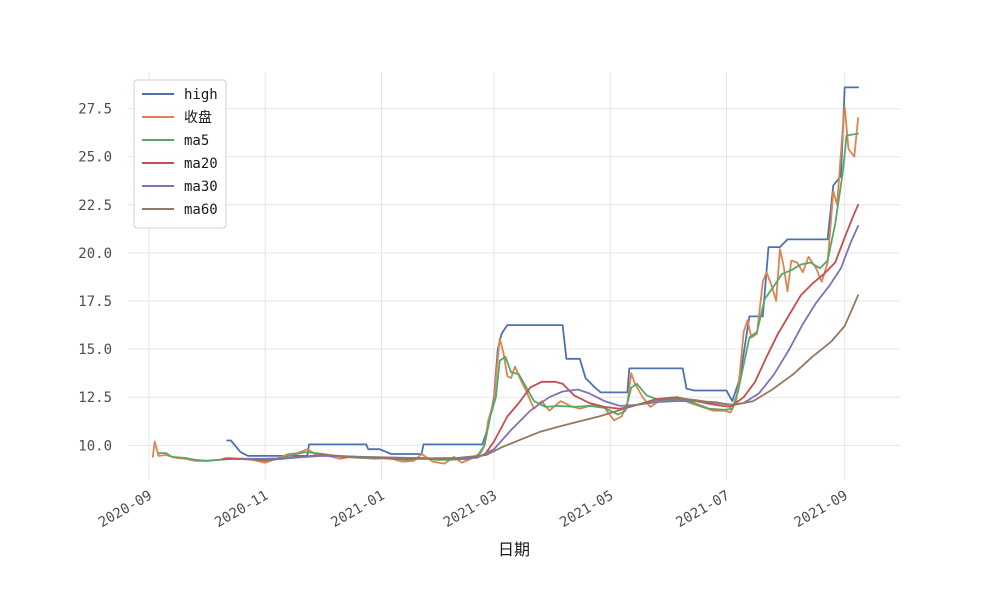 This screenshot has height=600, width=1000. What do you see at coordinates (201, 210) in the screenshot?
I see `legend-label: ma60` at bounding box center [201, 210].